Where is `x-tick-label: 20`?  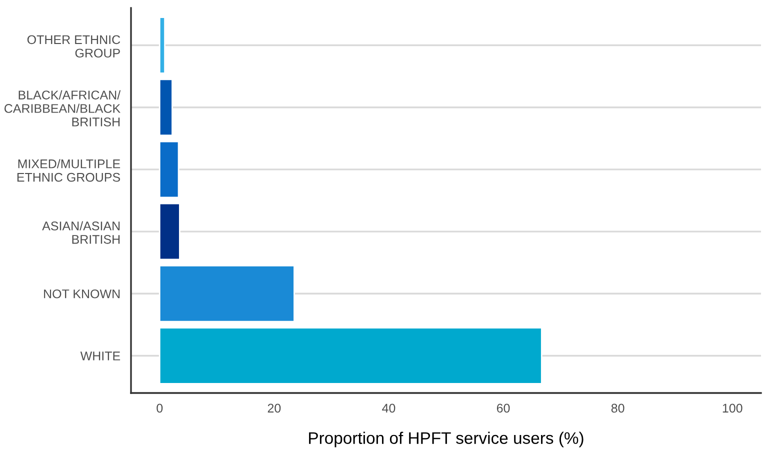 x-tick-label: 20 is located at coordinates (274, 408).